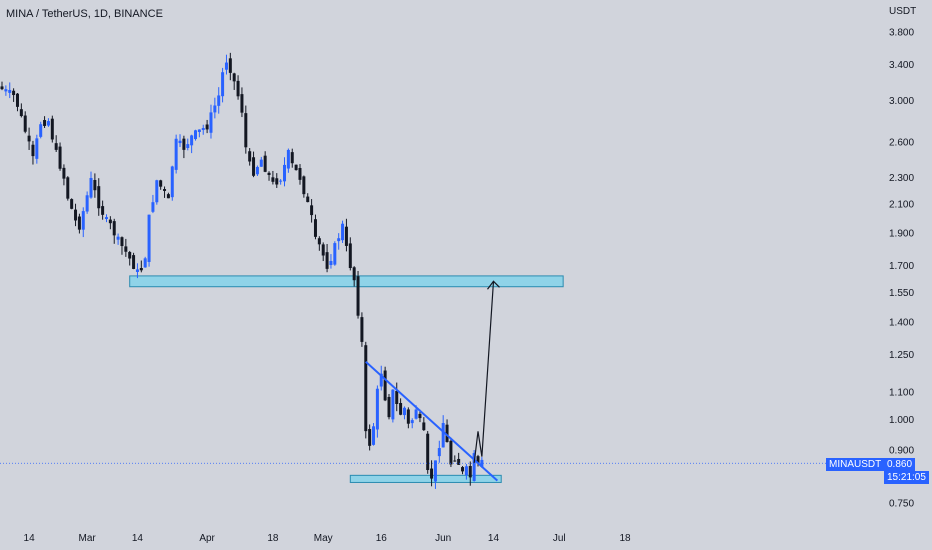 Image resolution: width=932 pixels, height=550 pixels. Describe the element at coordinates (901, 322) in the screenshot. I see `y-tick-label: 1.400` at that location.